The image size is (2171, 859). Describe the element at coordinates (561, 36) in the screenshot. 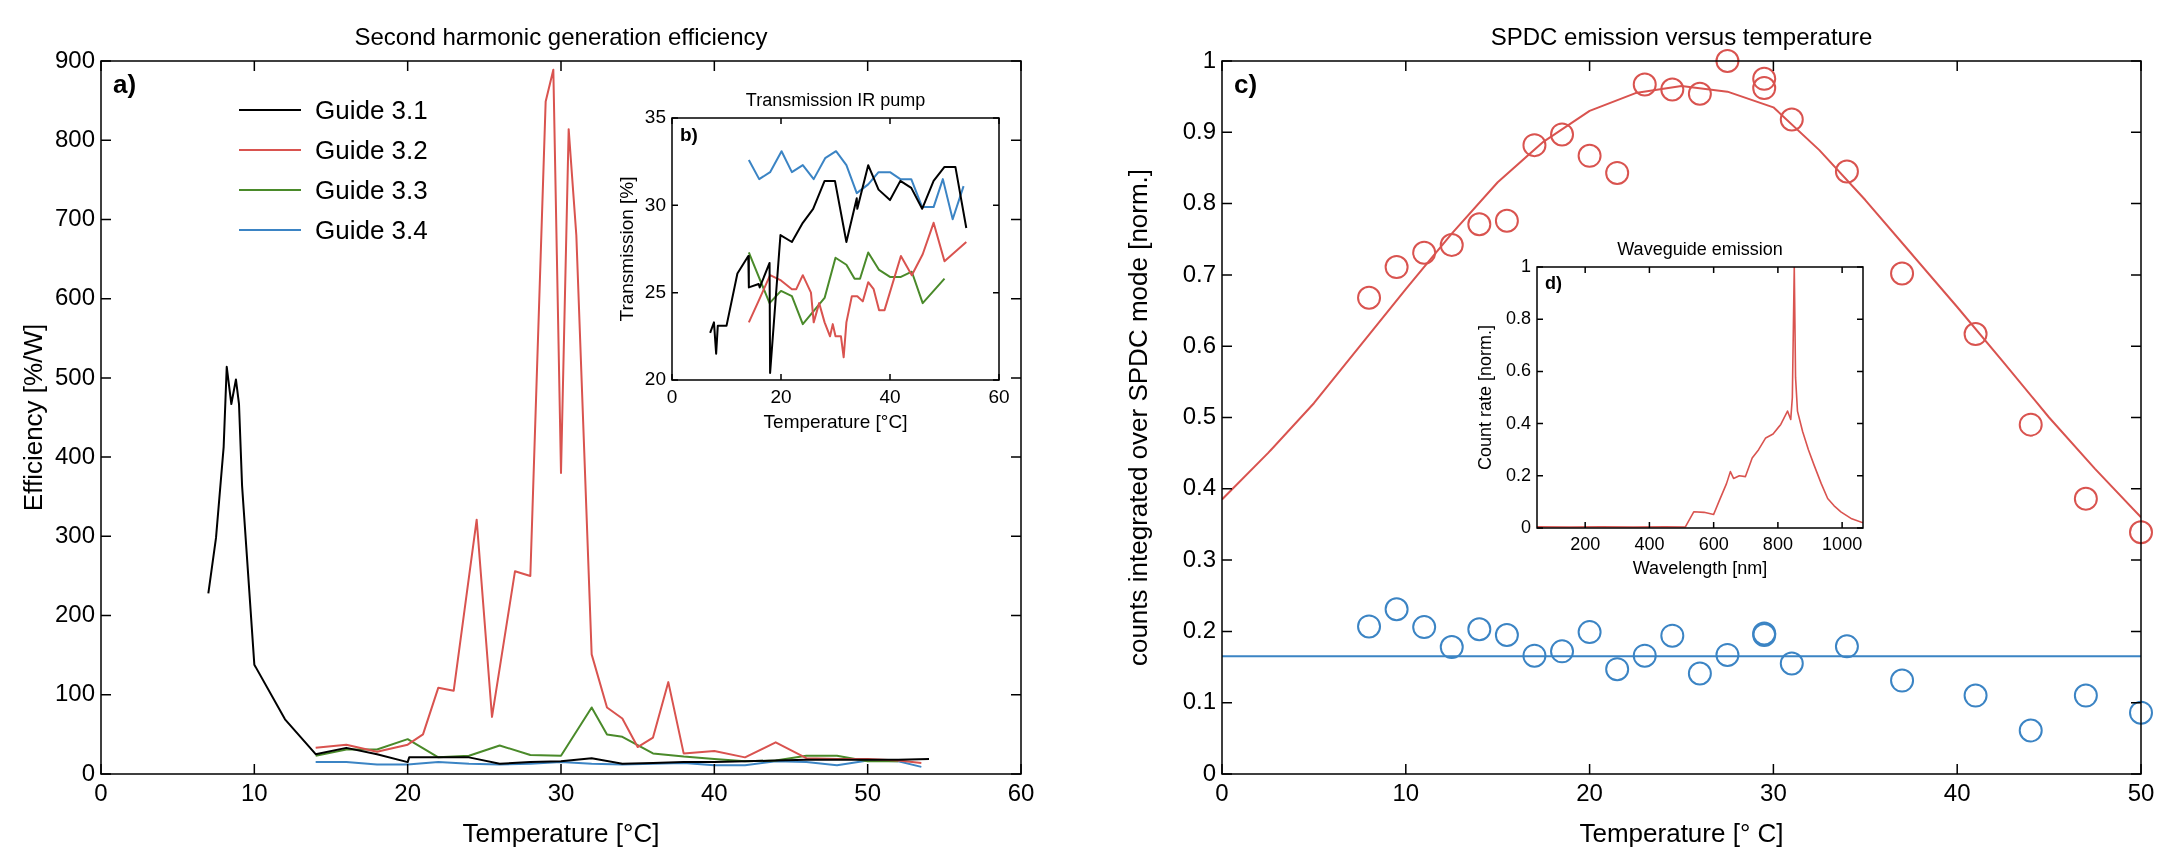

I see `chart-title: Second harmonic generation efficiency` at that location.